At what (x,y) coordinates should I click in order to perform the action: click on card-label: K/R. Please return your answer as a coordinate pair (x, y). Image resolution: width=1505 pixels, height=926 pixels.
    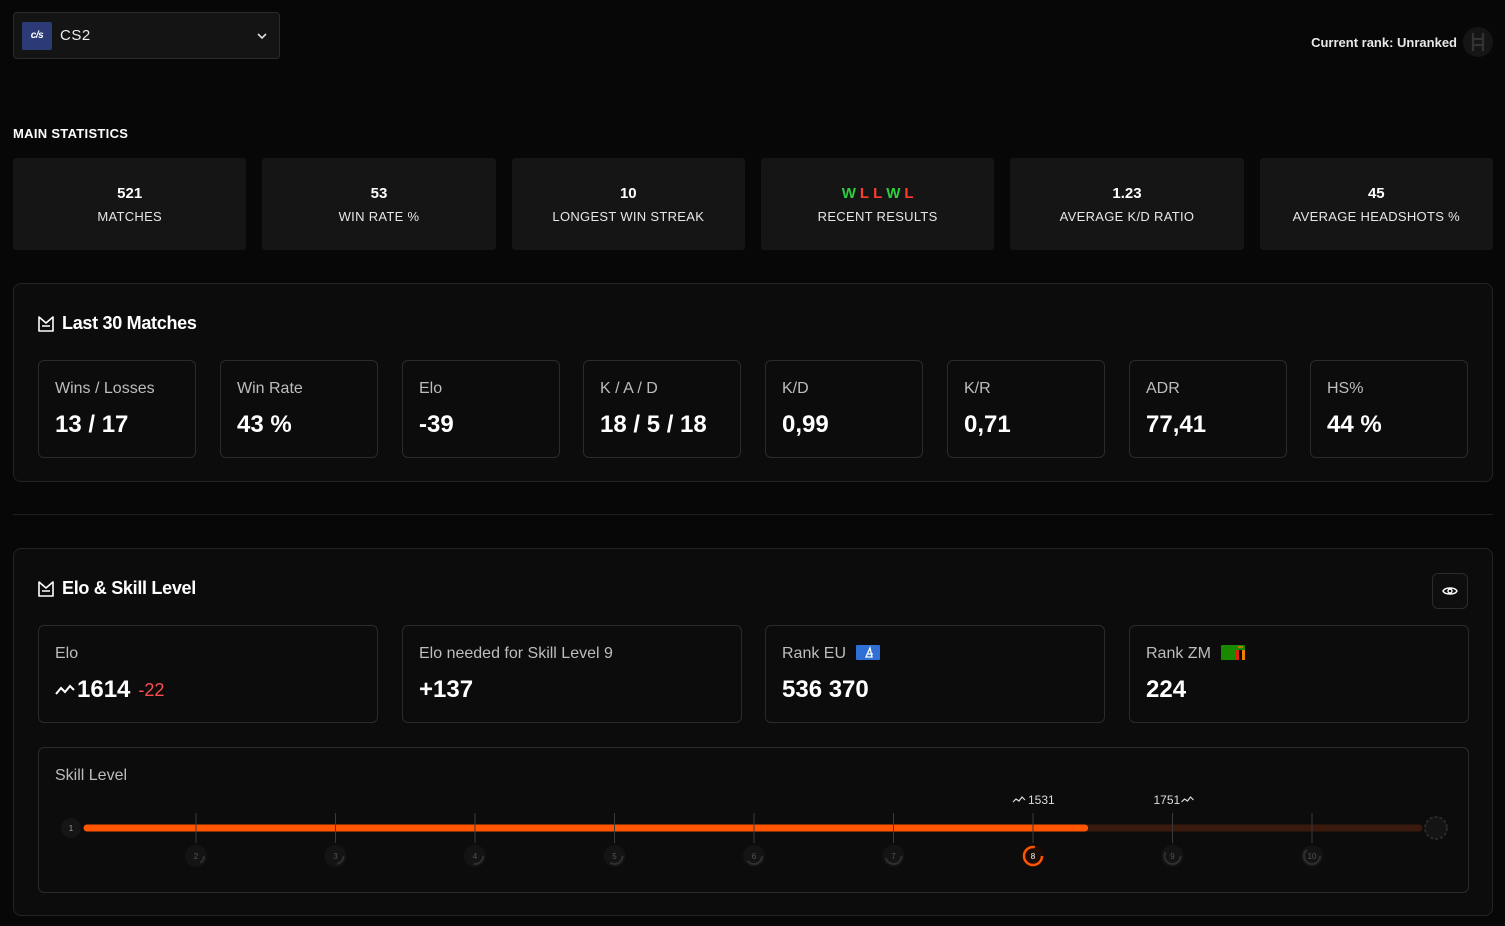
    Looking at the image, I should click on (977, 388).